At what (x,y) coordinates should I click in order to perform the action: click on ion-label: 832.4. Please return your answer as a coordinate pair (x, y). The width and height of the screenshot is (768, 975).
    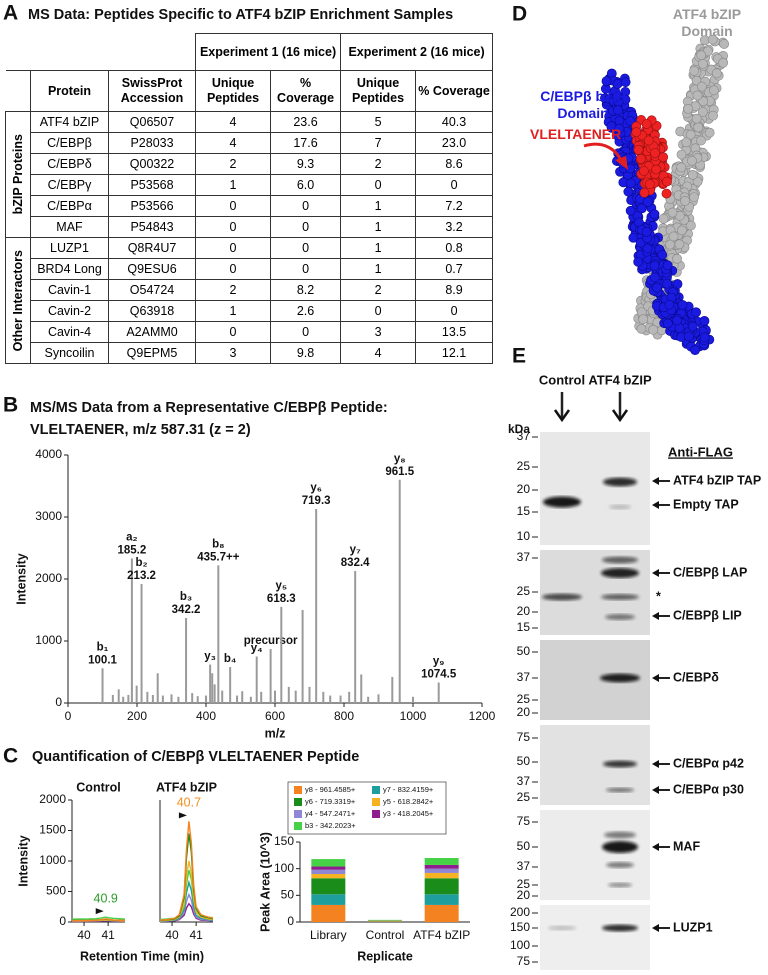
    Looking at the image, I should click on (355, 563).